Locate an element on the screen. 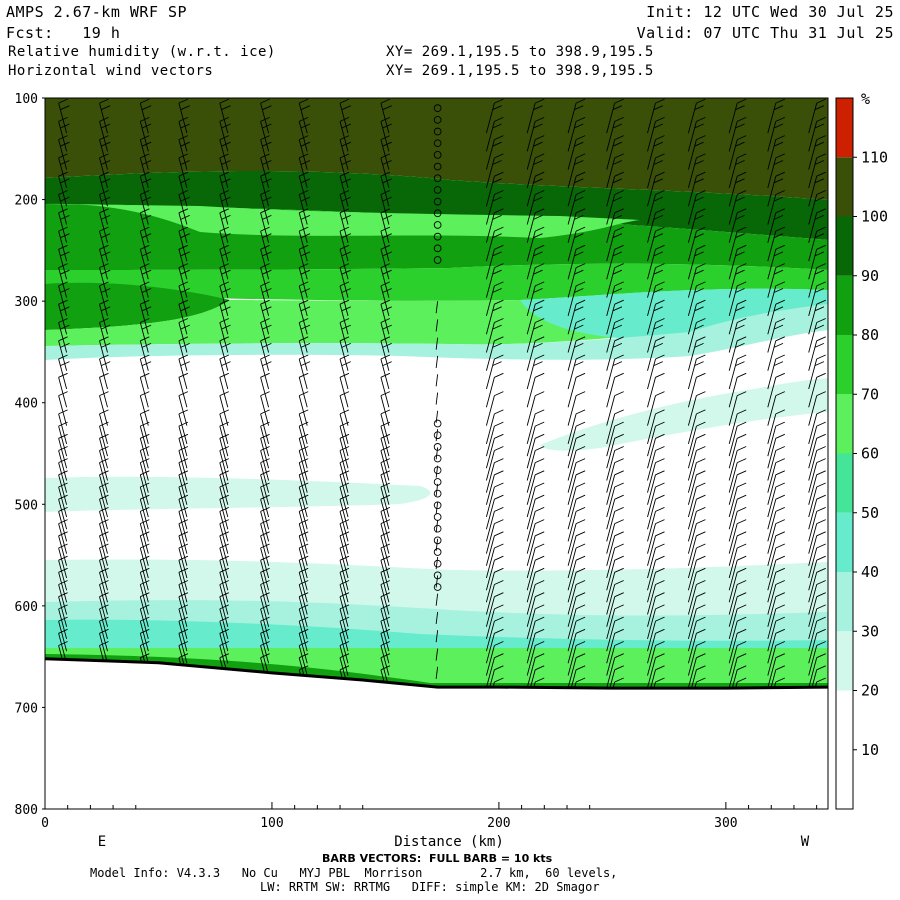  y-tick-label: 200 is located at coordinates (26, 201).